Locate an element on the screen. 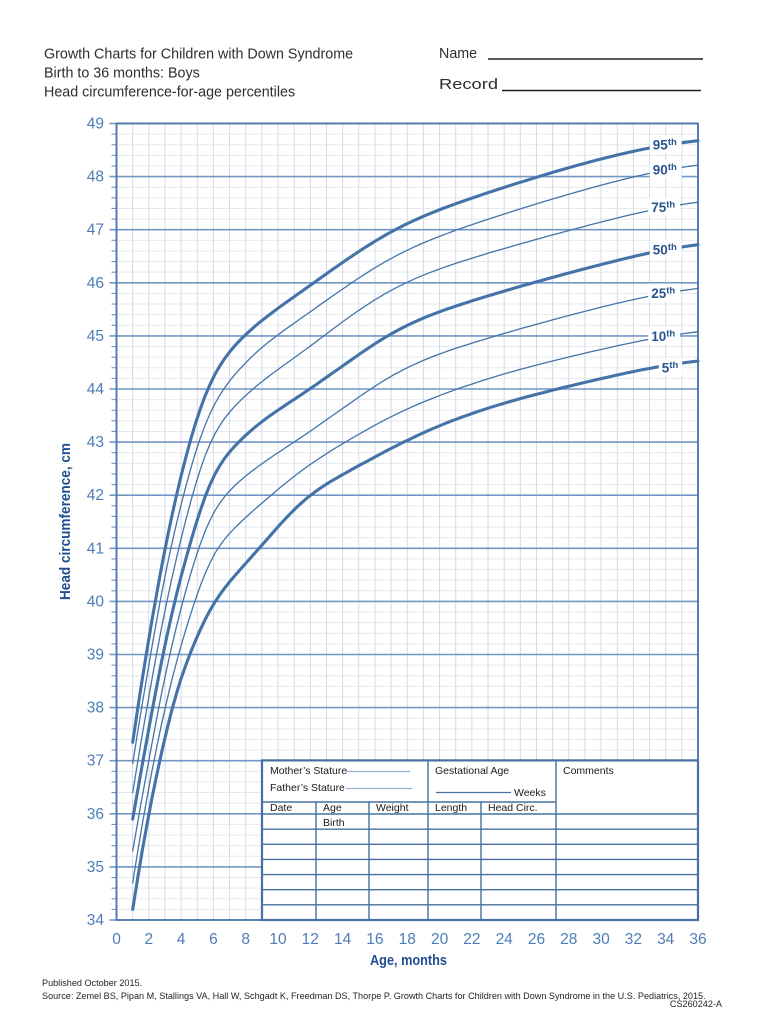 The image size is (768, 1024). svg-text: 28 is located at coordinates (568, 939).